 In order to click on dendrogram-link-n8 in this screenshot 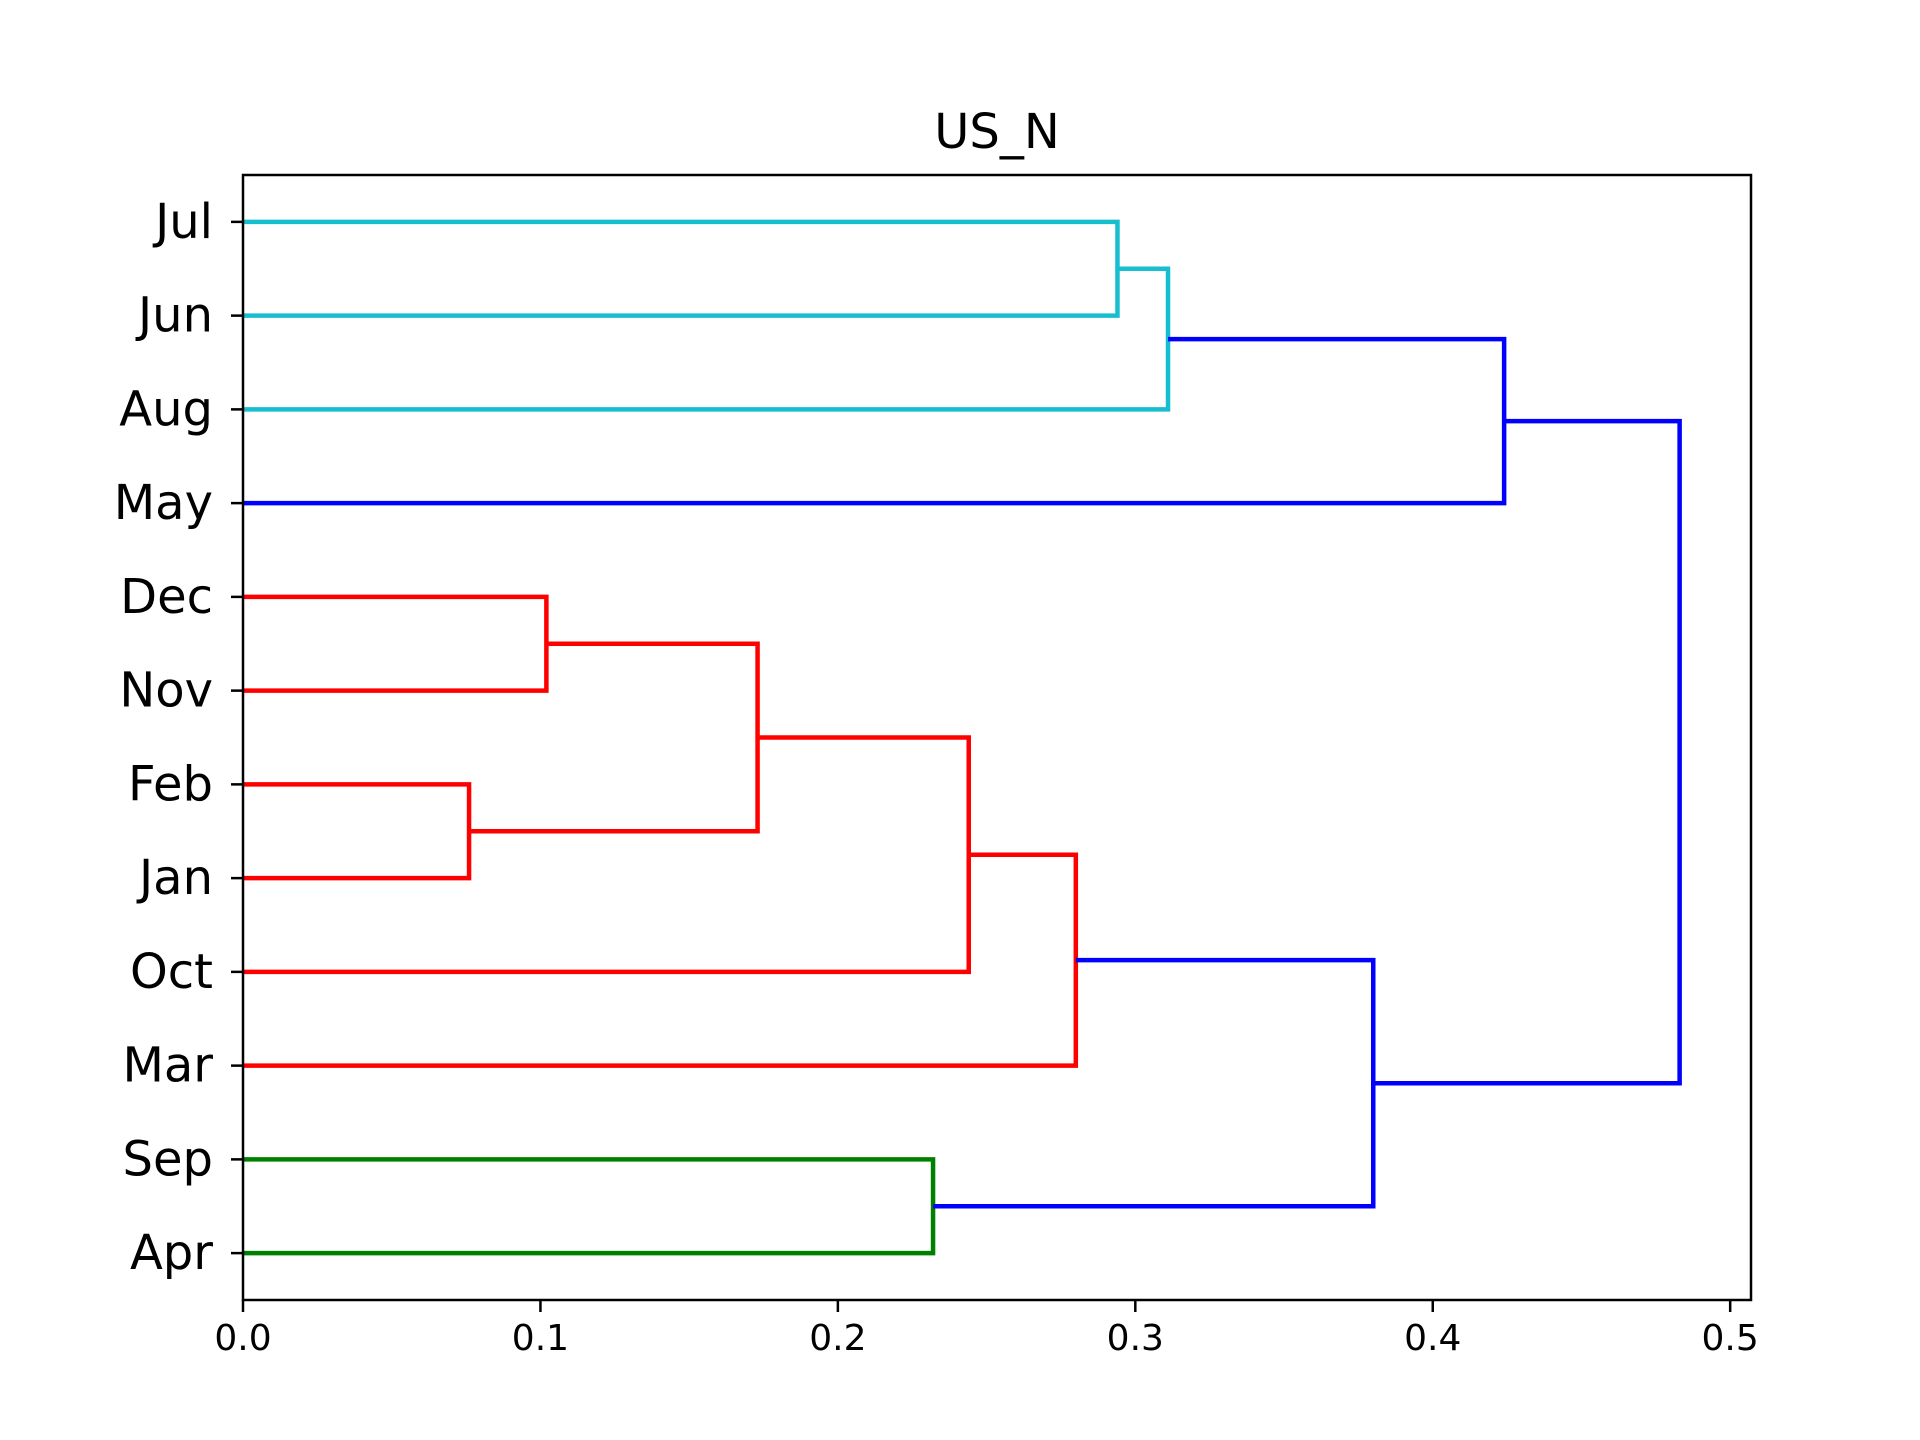, I will do `click(661, 960)`.